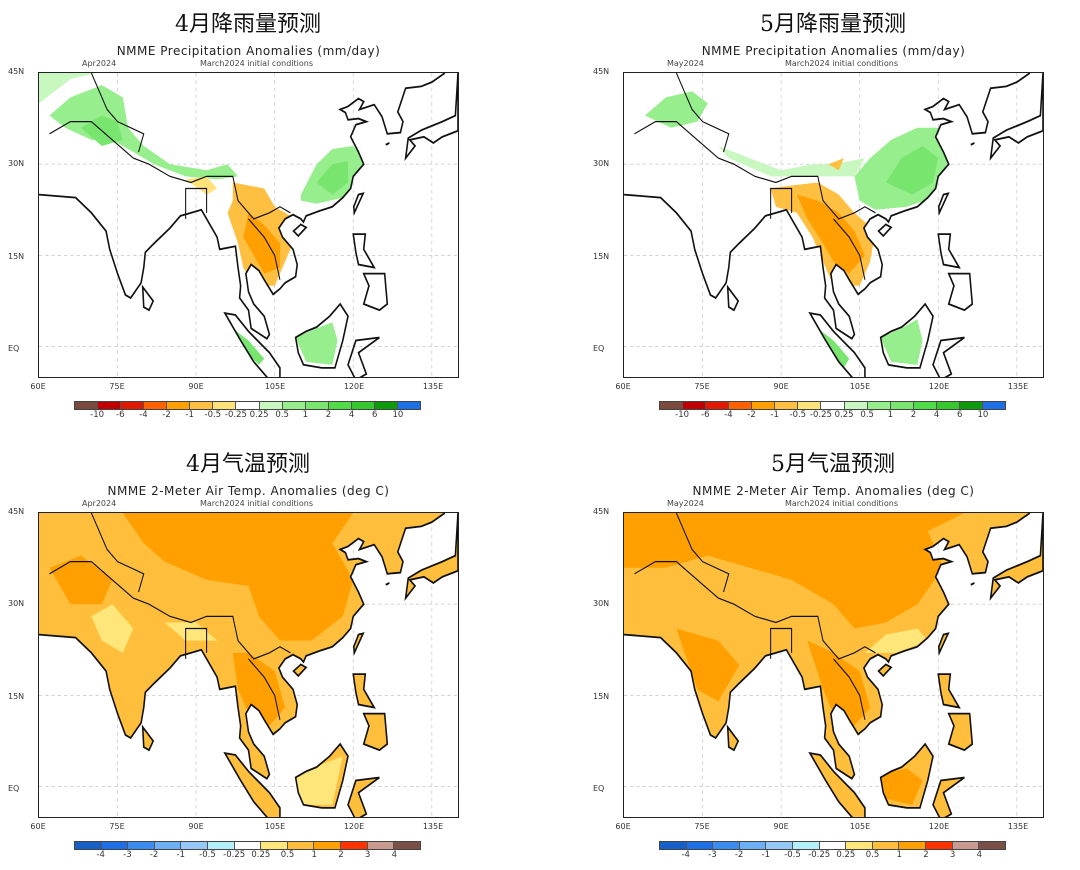 This screenshot has width=1080, height=870. What do you see at coordinates (38, 386) in the screenshot?
I see `lon-tick: 60E` at bounding box center [38, 386].